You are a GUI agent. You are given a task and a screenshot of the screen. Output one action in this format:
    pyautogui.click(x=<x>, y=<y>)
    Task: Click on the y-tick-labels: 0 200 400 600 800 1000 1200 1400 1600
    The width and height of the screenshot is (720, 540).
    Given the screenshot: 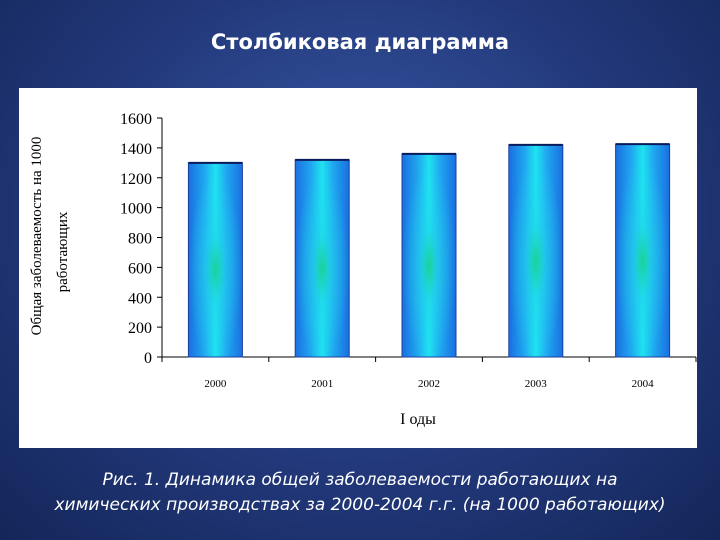 What is the action you would take?
    pyautogui.click(x=136, y=239)
    